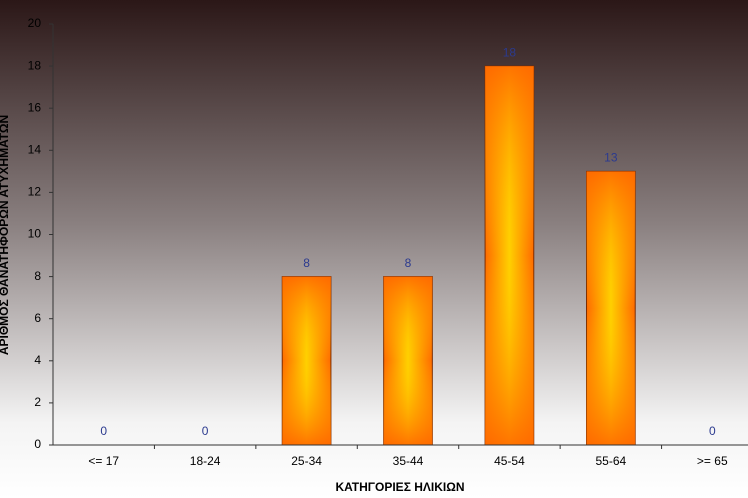  I want to click on y-tick-label: 18, so click(35, 65).